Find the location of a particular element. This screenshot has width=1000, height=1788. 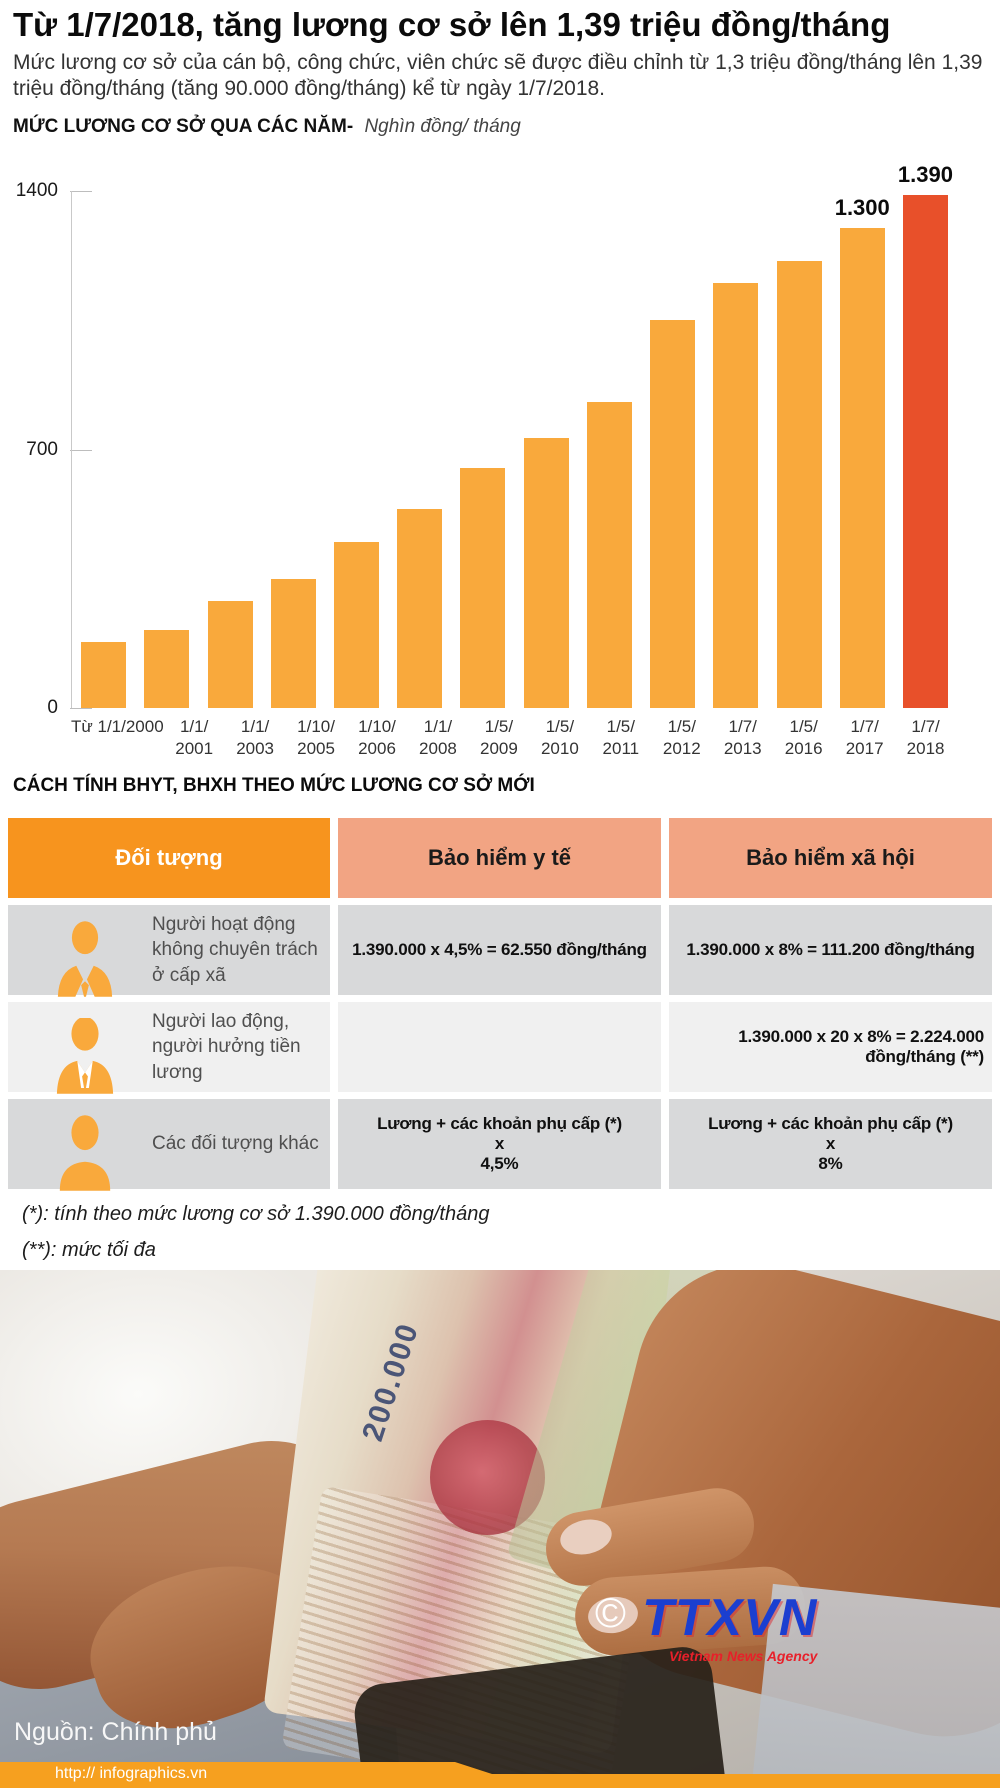

source-credit: Nguồn: Chính phủ is located at coordinates (115, 1732).